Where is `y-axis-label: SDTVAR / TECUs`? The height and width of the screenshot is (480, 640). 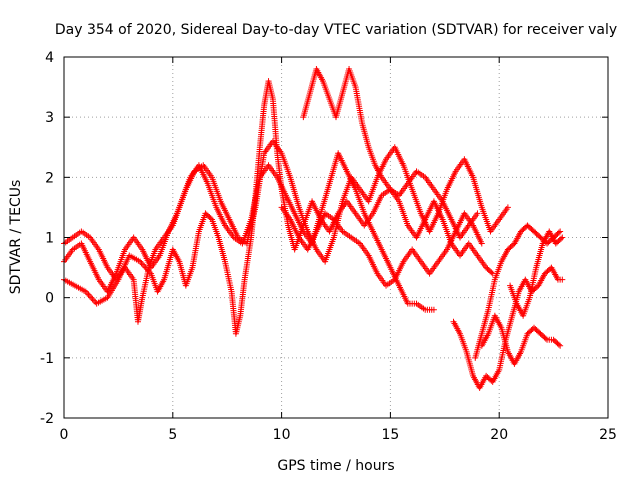 y-axis-label: SDTVAR / TECUs is located at coordinates (16, 237).